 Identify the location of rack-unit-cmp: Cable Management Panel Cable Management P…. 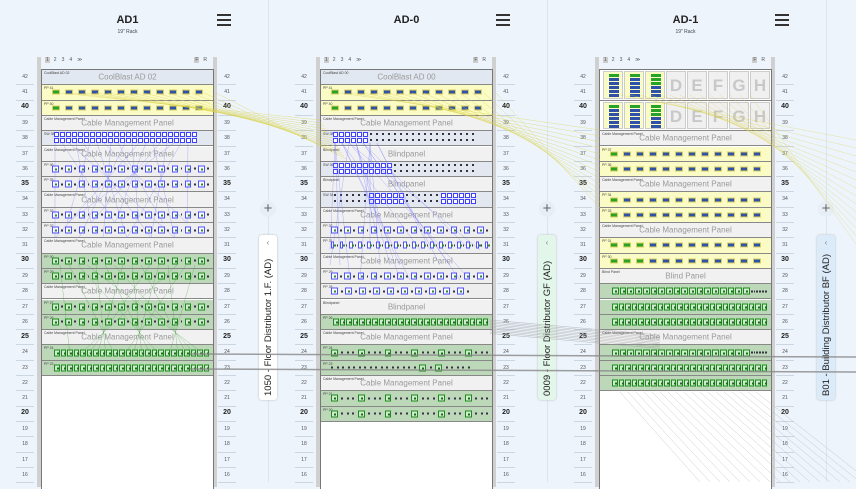
(406, 123).